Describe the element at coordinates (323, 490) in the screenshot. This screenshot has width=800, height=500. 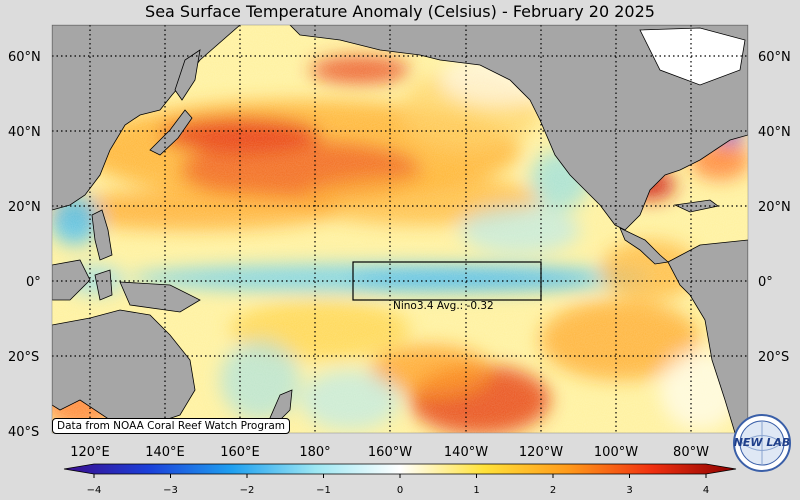
I see `colorbar-tick-label: −1` at that location.